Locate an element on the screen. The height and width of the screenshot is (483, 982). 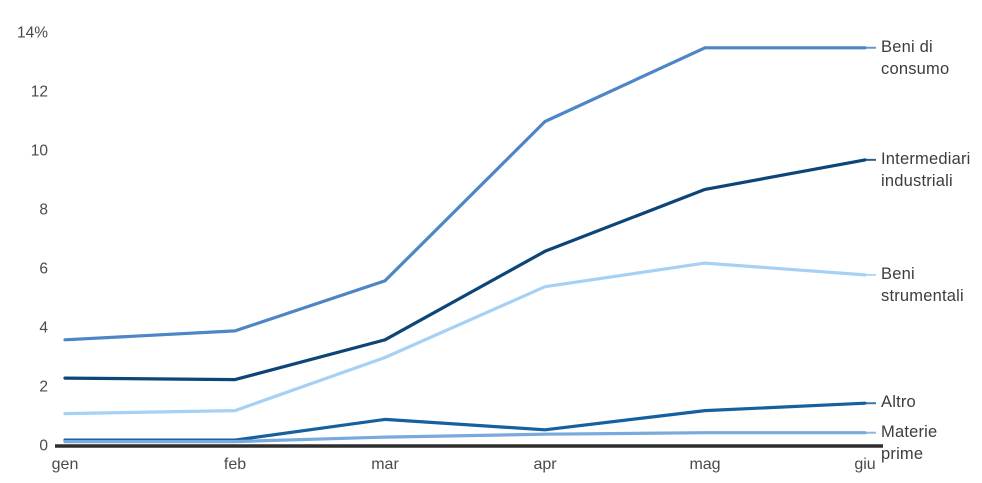
series-end-label-altro: Altro is located at coordinates (898, 402).